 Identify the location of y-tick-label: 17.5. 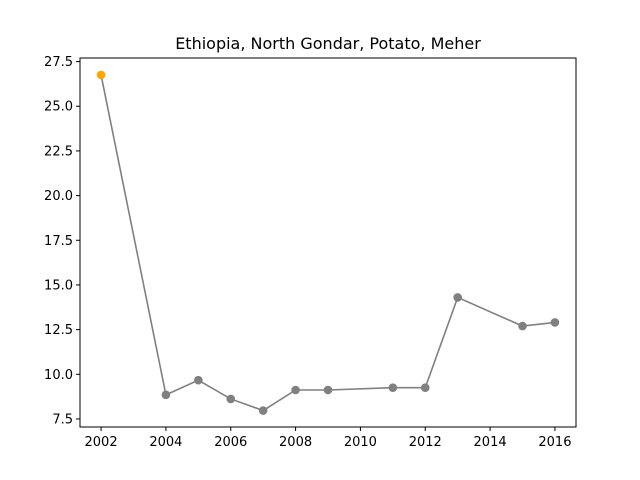
(58, 241).